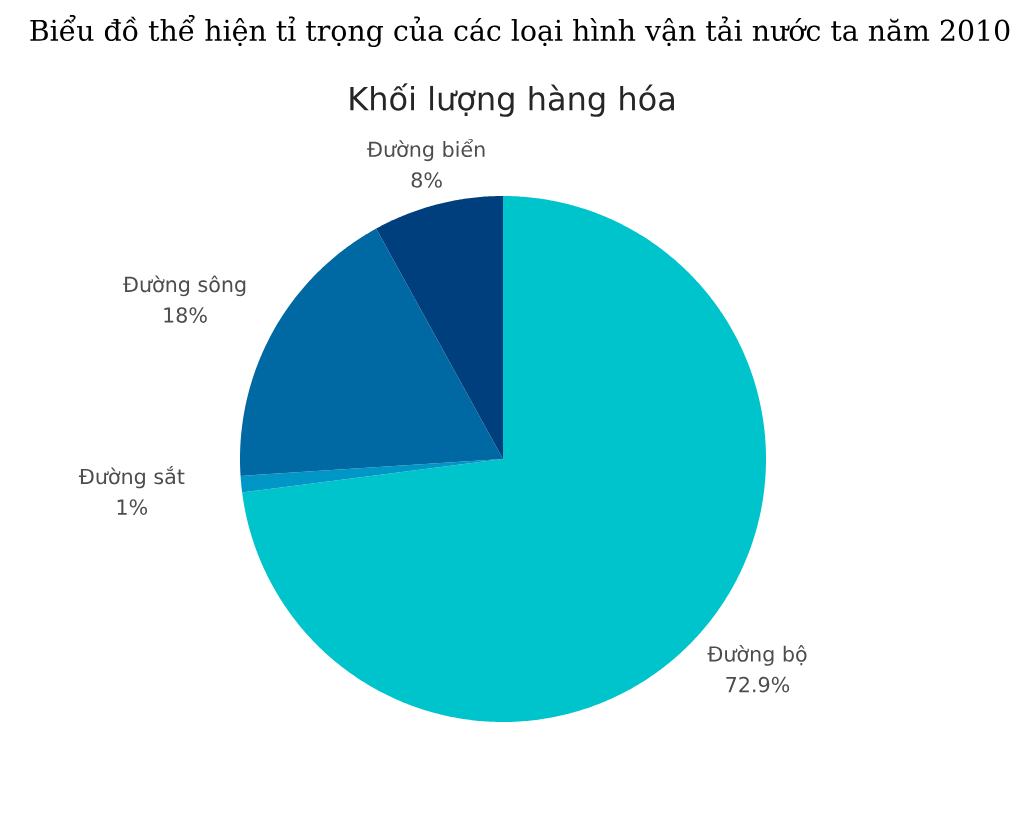 The image size is (1024, 829). Describe the element at coordinates (132, 507) in the screenshot. I see `data-label: 1%` at that location.